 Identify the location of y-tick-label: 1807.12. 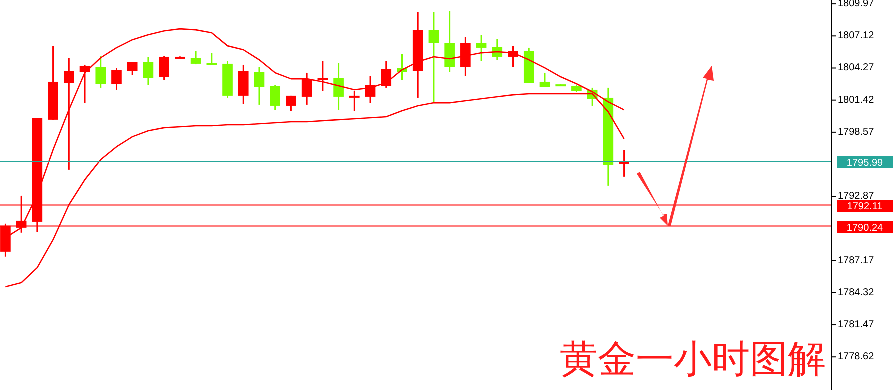
(856, 36).